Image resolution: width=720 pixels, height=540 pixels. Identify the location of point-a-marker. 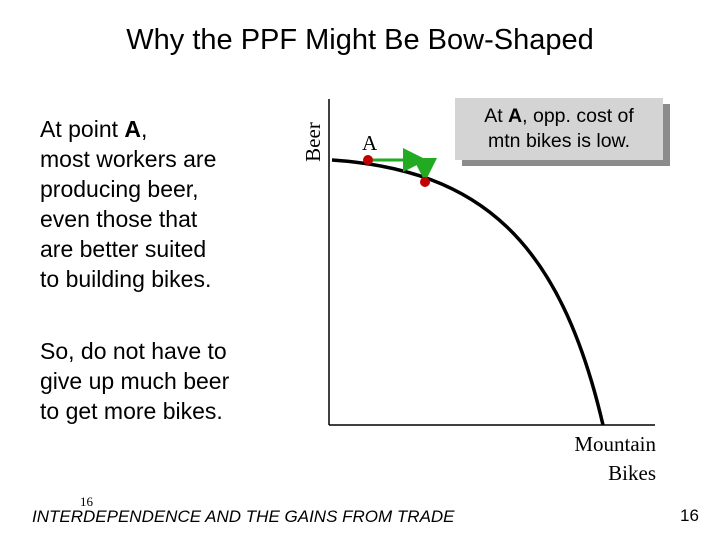
(368, 160).